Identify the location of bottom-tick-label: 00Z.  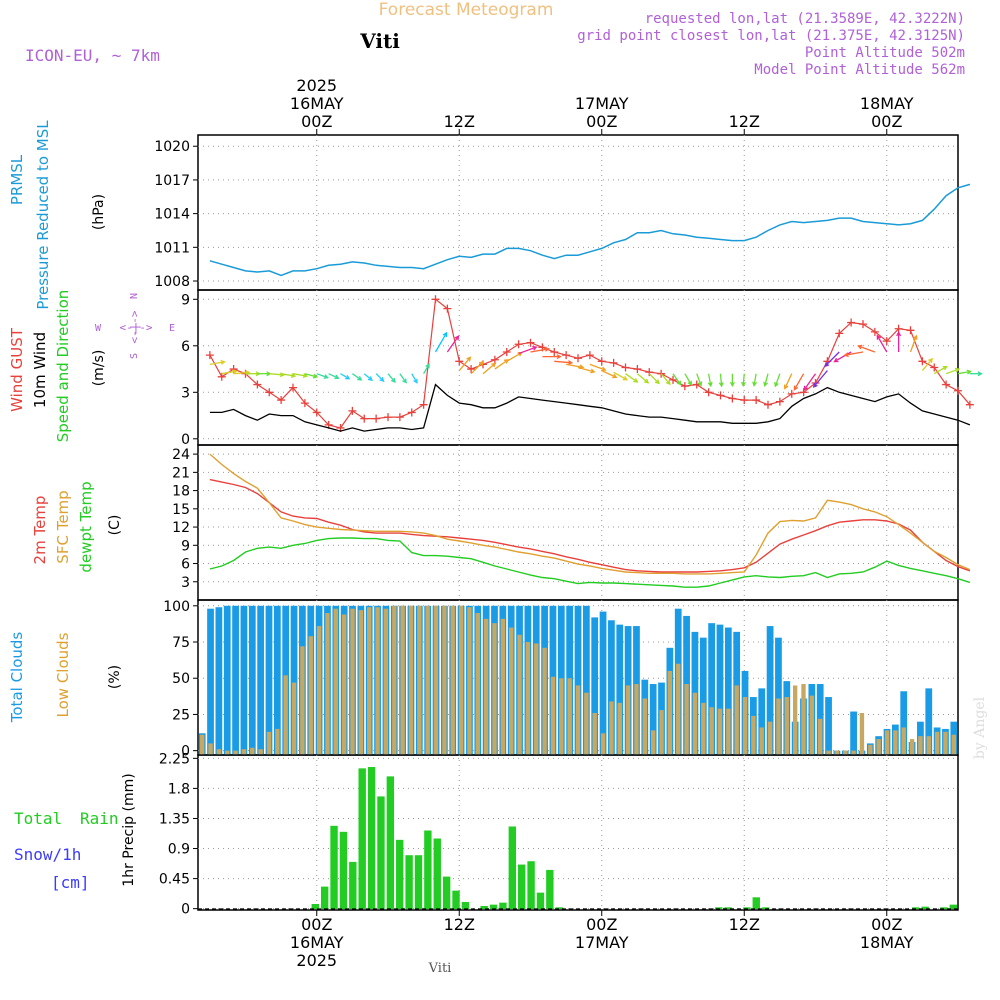
(886, 924).